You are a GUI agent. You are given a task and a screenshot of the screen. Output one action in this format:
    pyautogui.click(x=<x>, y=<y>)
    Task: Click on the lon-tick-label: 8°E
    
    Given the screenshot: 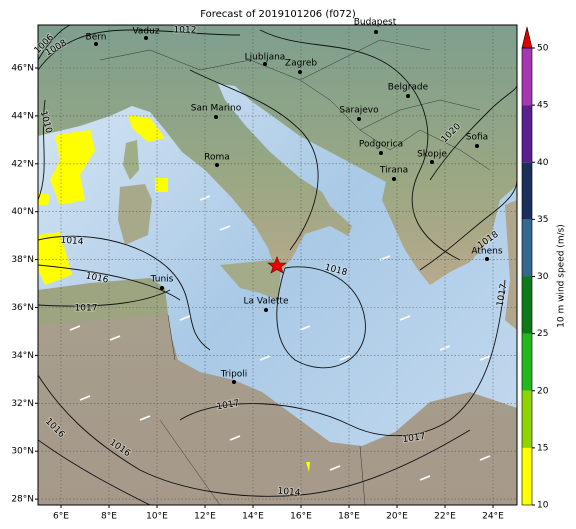 What is the action you would take?
    pyautogui.click(x=109, y=517)
    